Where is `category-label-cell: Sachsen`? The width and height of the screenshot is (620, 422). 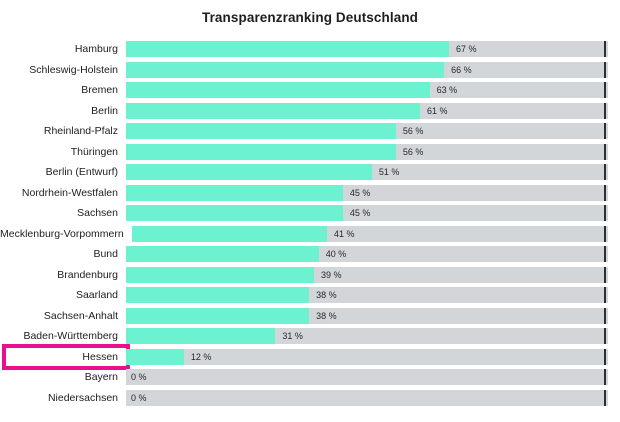
category-label-cell: Sachsen is located at coordinates (63, 213).